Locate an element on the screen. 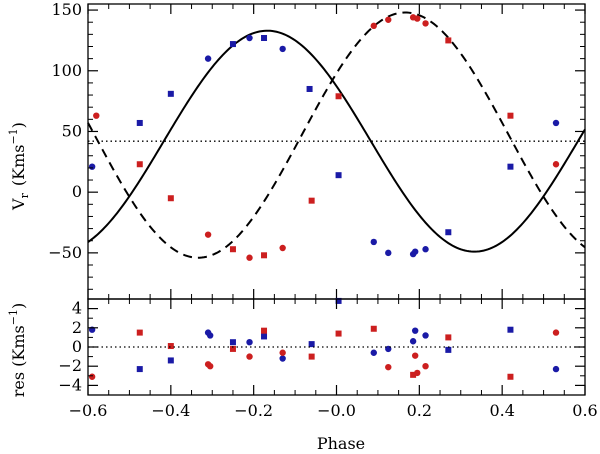 This screenshot has height=454, width=600. y-tick-label: −50 is located at coordinates (65, 252).